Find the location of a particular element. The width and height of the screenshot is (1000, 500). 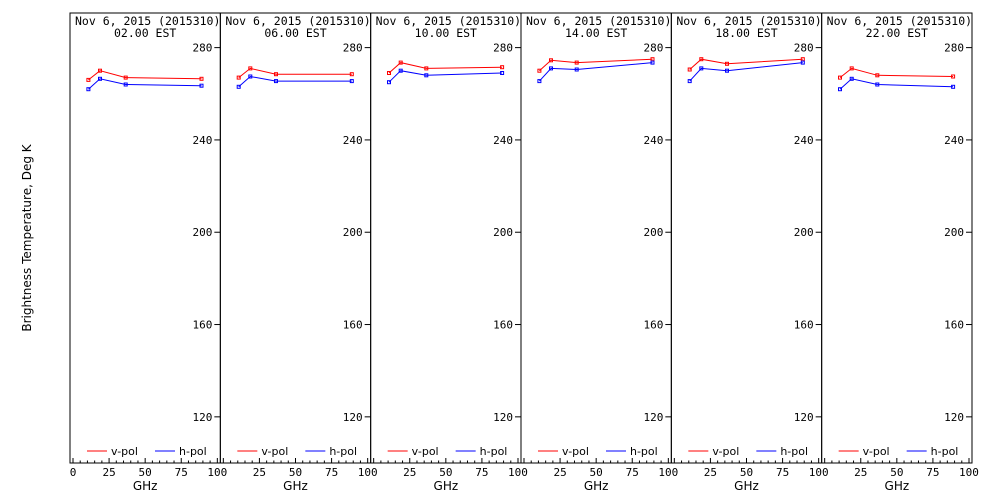

panel-time-title: 14.00 EST is located at coordinates (596, 33).